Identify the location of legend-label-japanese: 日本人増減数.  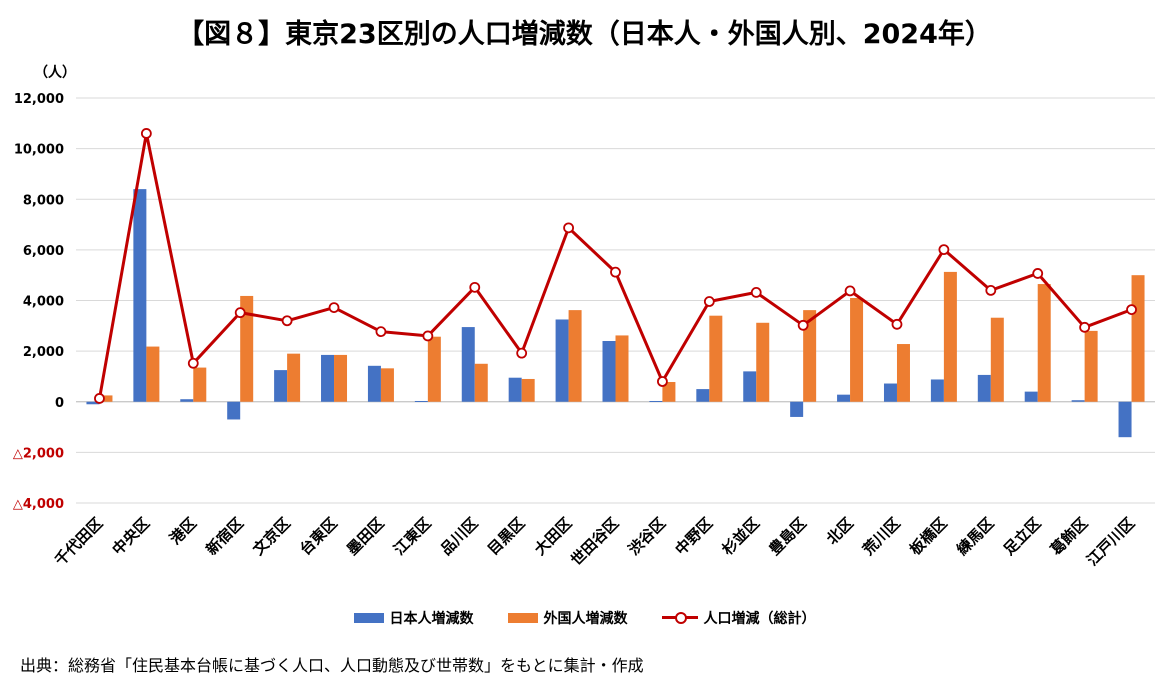
(431, 619).